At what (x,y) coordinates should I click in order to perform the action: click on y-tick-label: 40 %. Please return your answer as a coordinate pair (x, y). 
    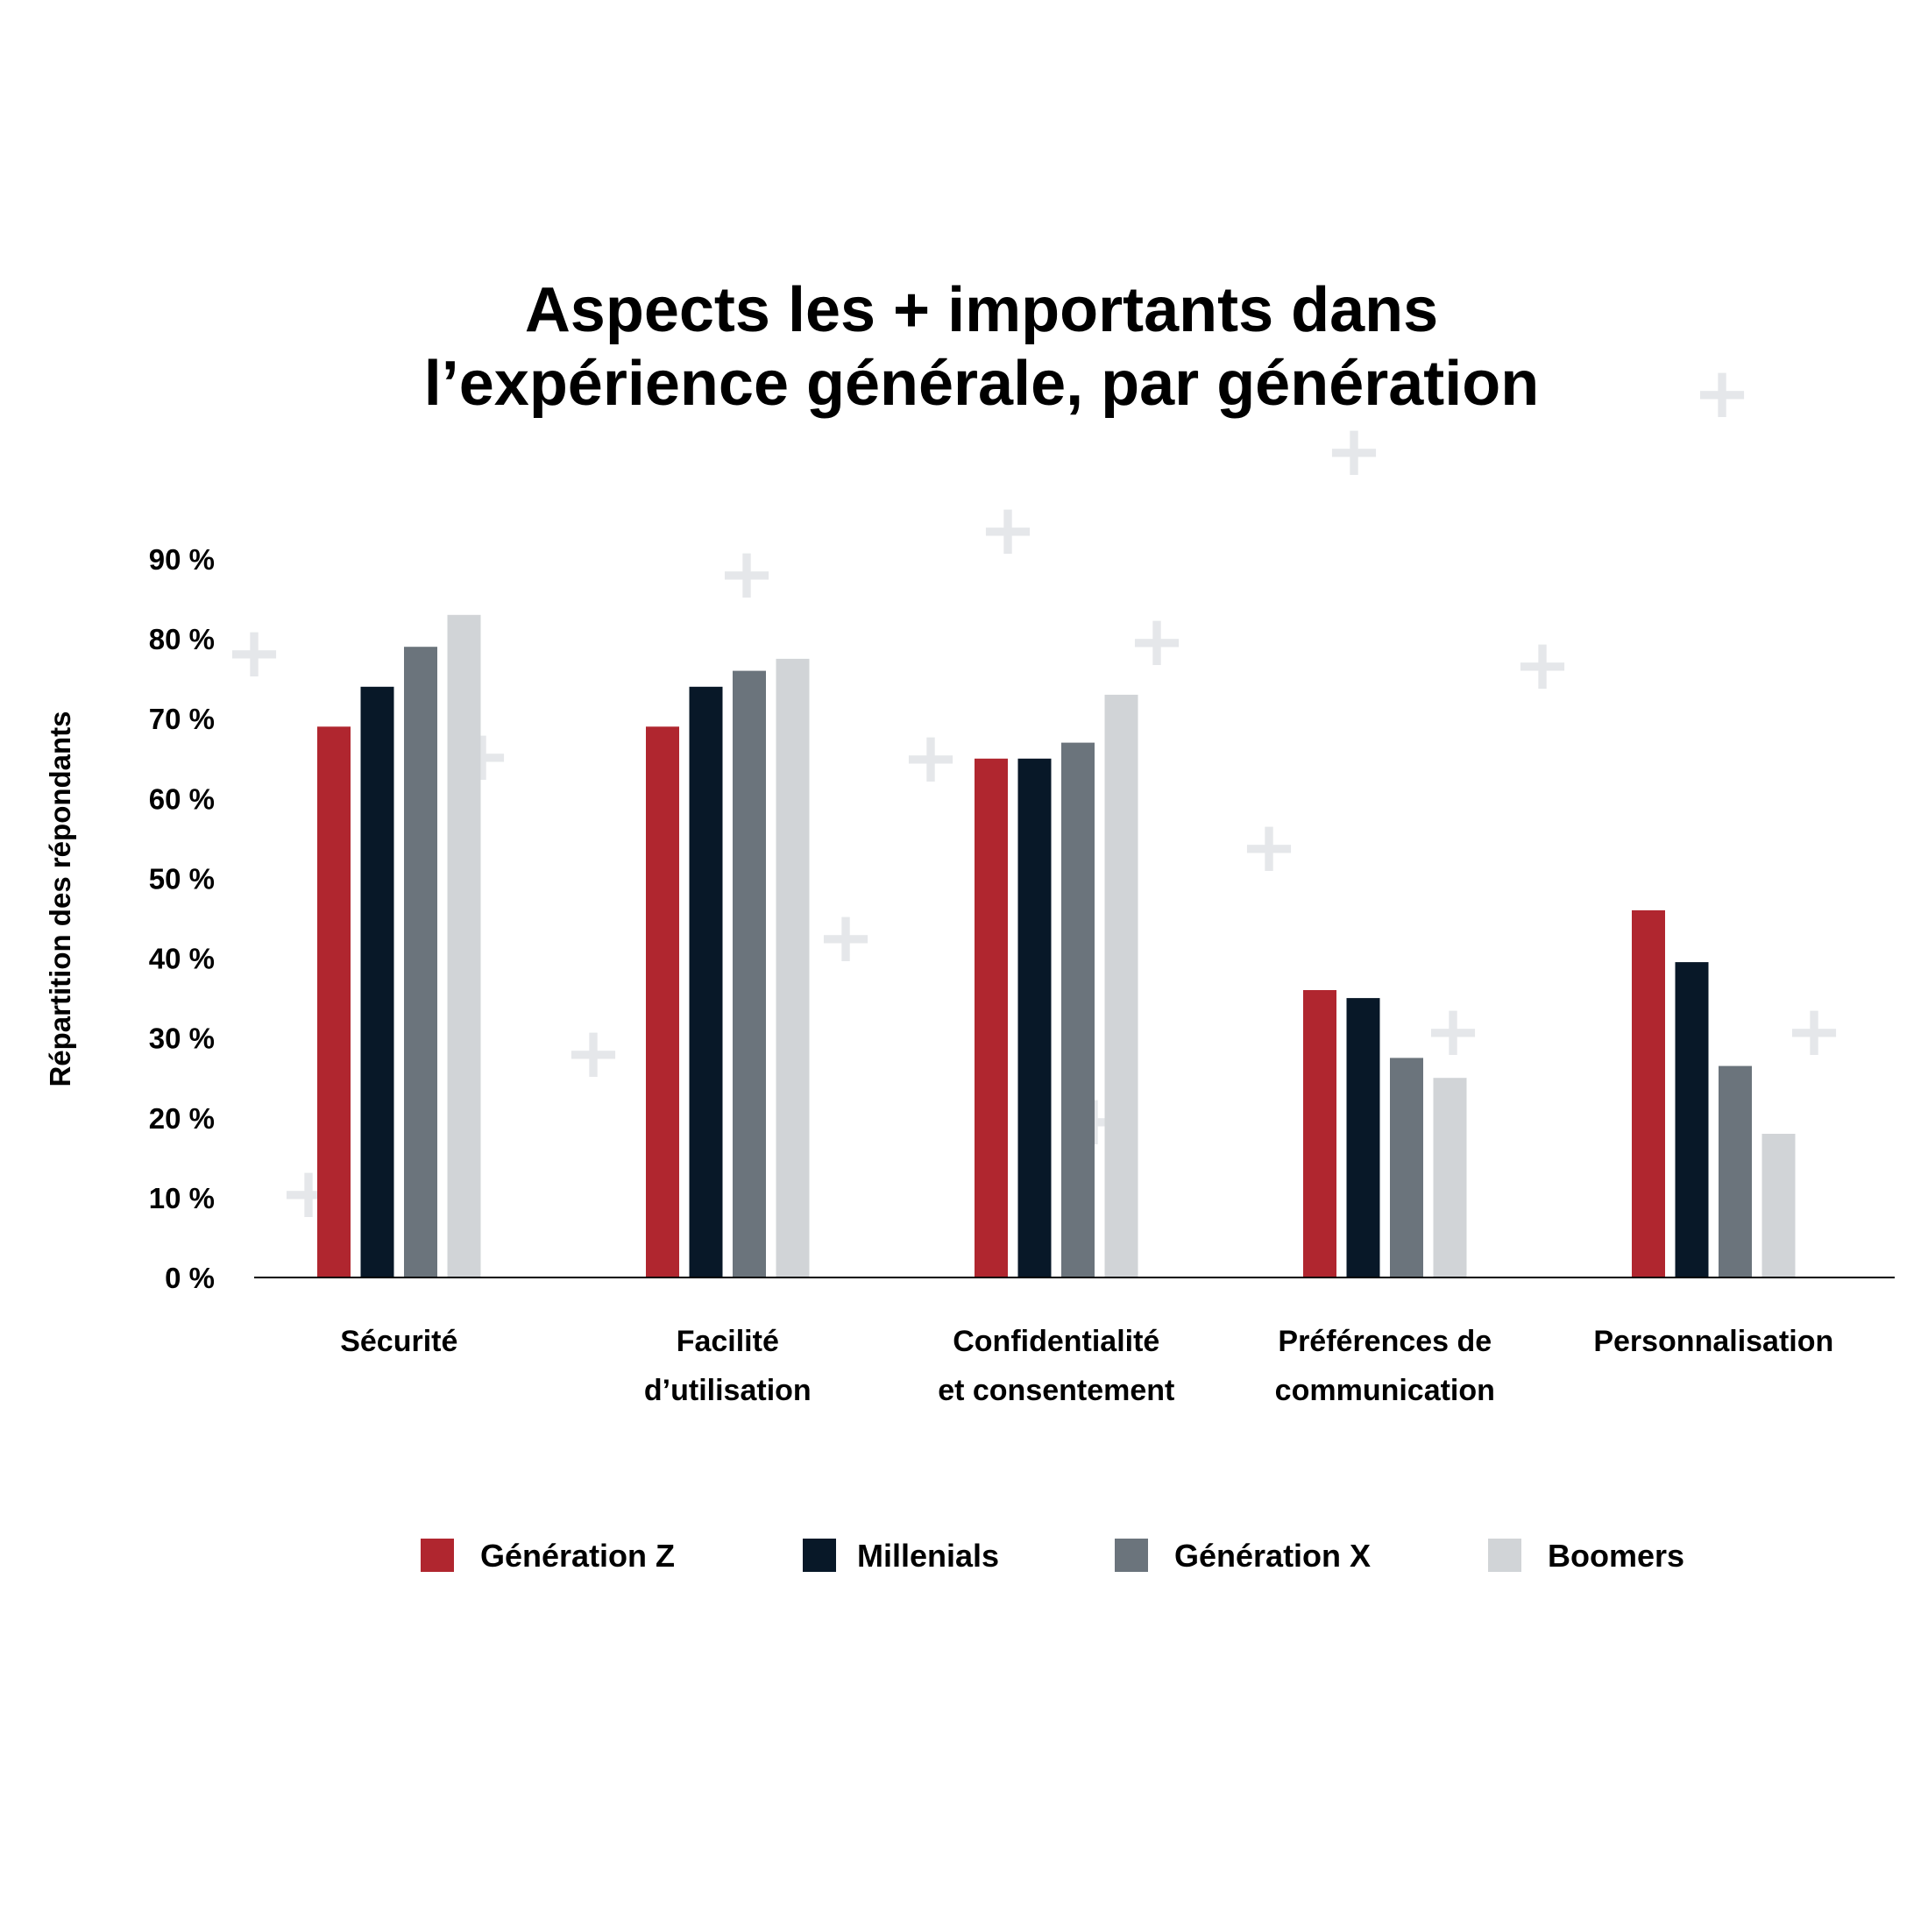
    Looking at the image, I should click on (182, 959).